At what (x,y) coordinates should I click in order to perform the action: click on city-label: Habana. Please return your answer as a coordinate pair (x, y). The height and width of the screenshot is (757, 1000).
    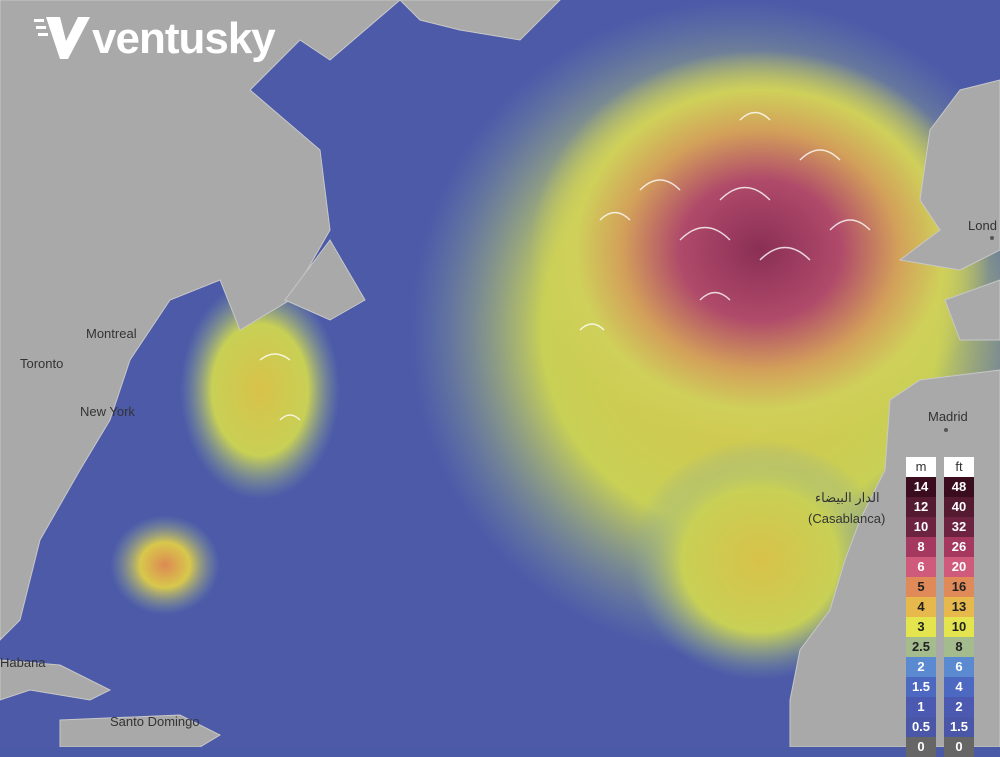
    Looking at the image, I should click on (23, 662).